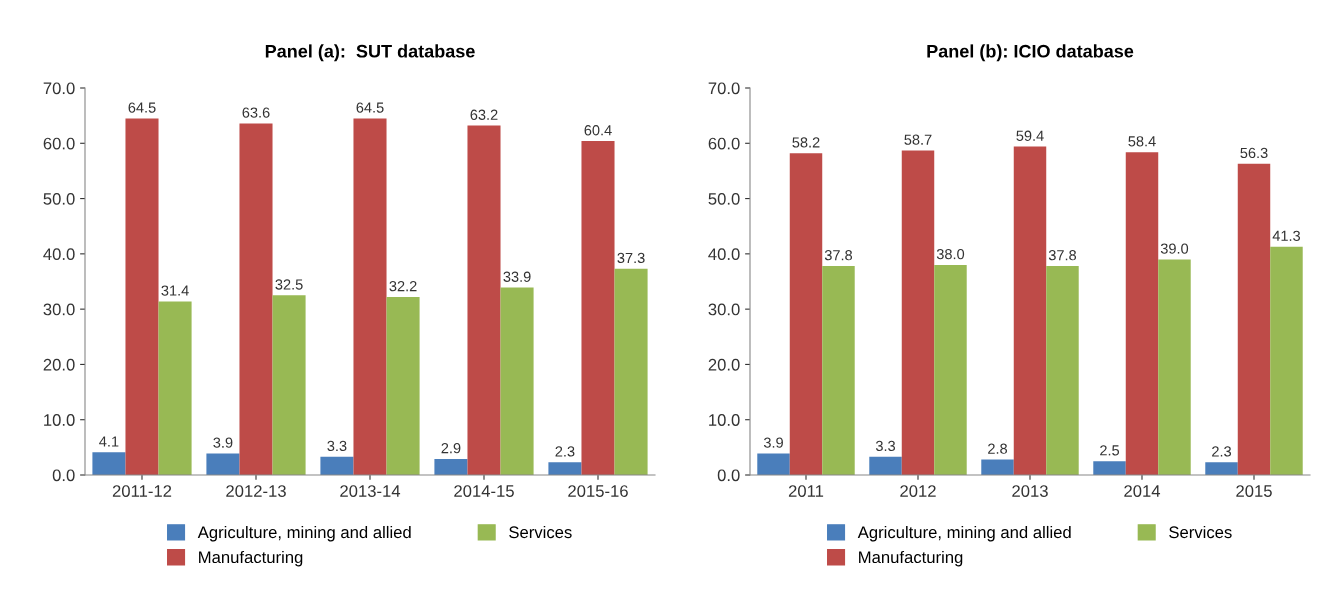  What do you see at coordinates (142, 491) in the screenshot?
I see `x-tick-label: 2011-12` at bounding box center [142, 491].